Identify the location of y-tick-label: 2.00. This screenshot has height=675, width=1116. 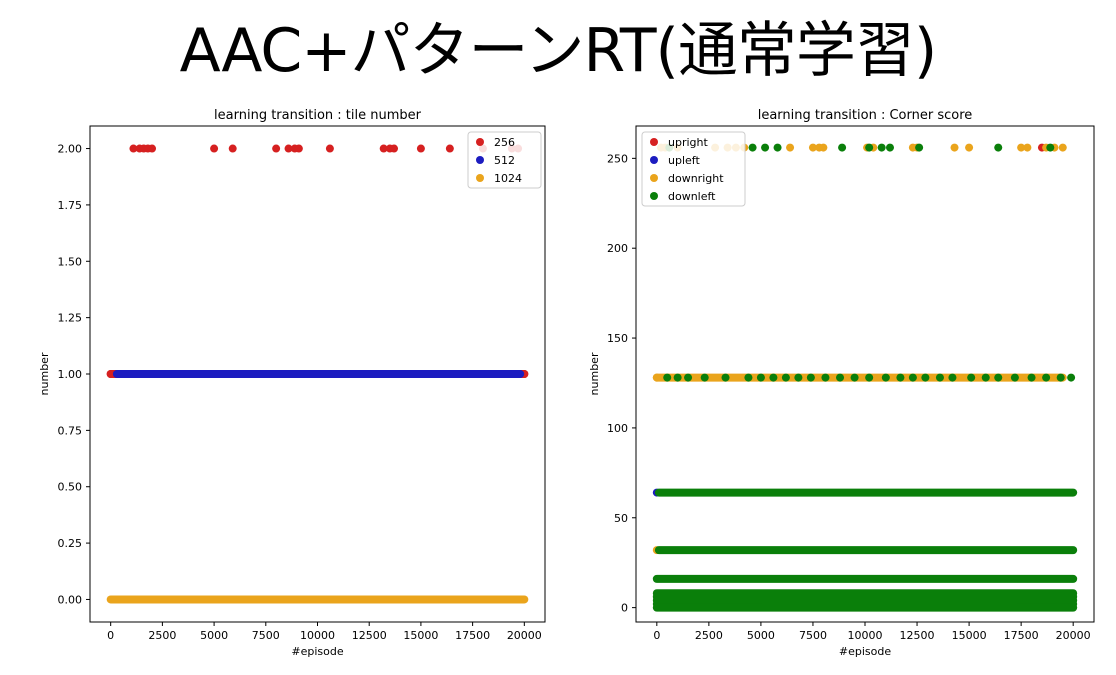
(70, 149).